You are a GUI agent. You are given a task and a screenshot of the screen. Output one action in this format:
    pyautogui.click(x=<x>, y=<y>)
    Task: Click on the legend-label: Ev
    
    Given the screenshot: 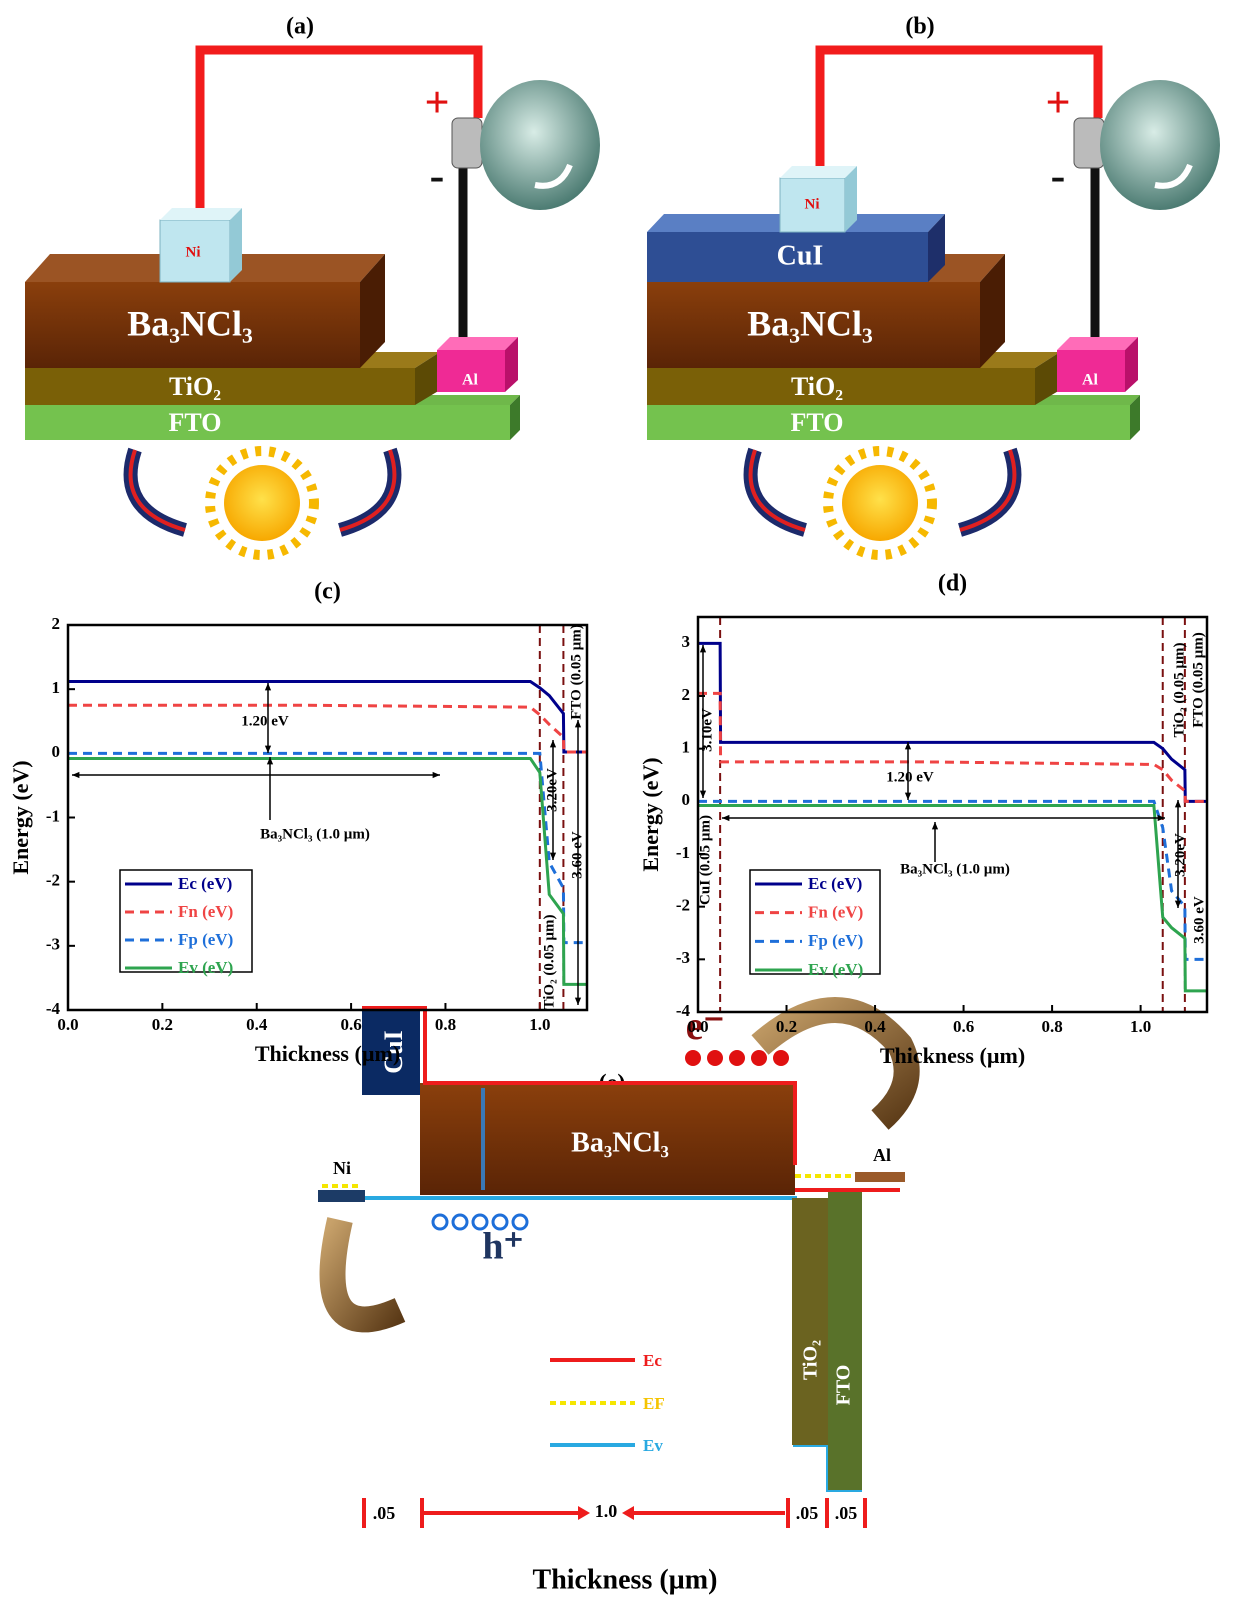 What is the action you would take?
    pyautogui.click(x=653, y=1445)
    